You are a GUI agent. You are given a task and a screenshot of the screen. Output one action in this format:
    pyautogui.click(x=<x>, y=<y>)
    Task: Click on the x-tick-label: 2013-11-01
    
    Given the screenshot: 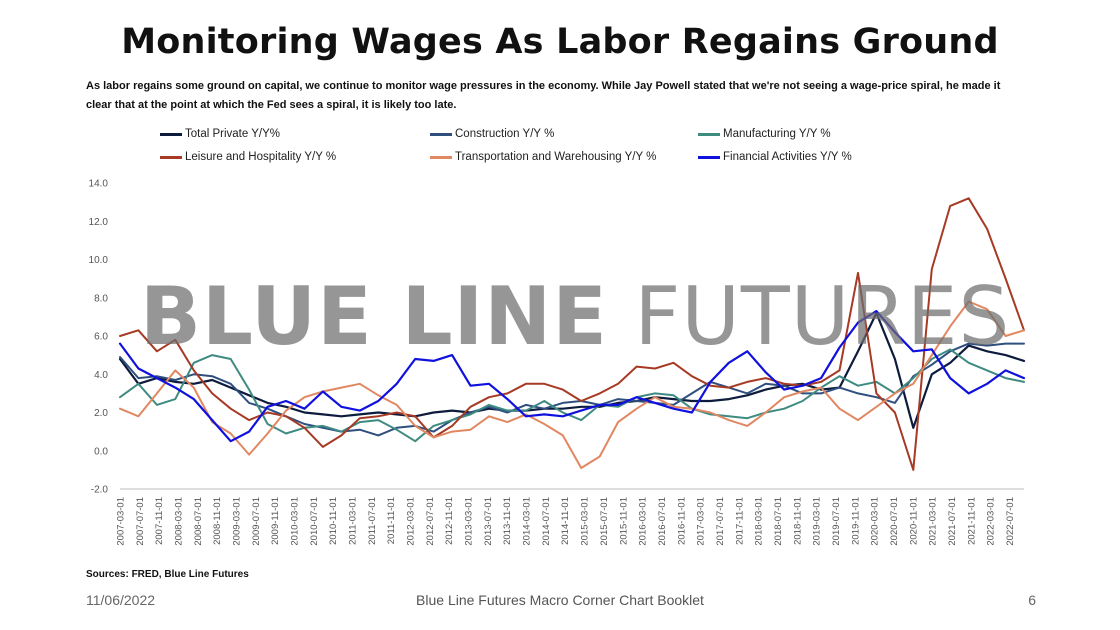 What is the action you would take?
    pyautogui.click(x=507, y=521)
    